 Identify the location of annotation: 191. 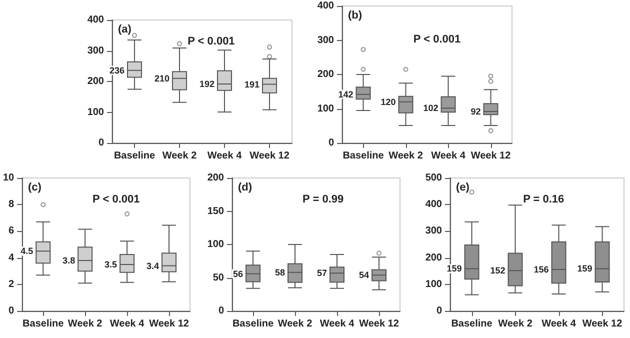
(252, 84).